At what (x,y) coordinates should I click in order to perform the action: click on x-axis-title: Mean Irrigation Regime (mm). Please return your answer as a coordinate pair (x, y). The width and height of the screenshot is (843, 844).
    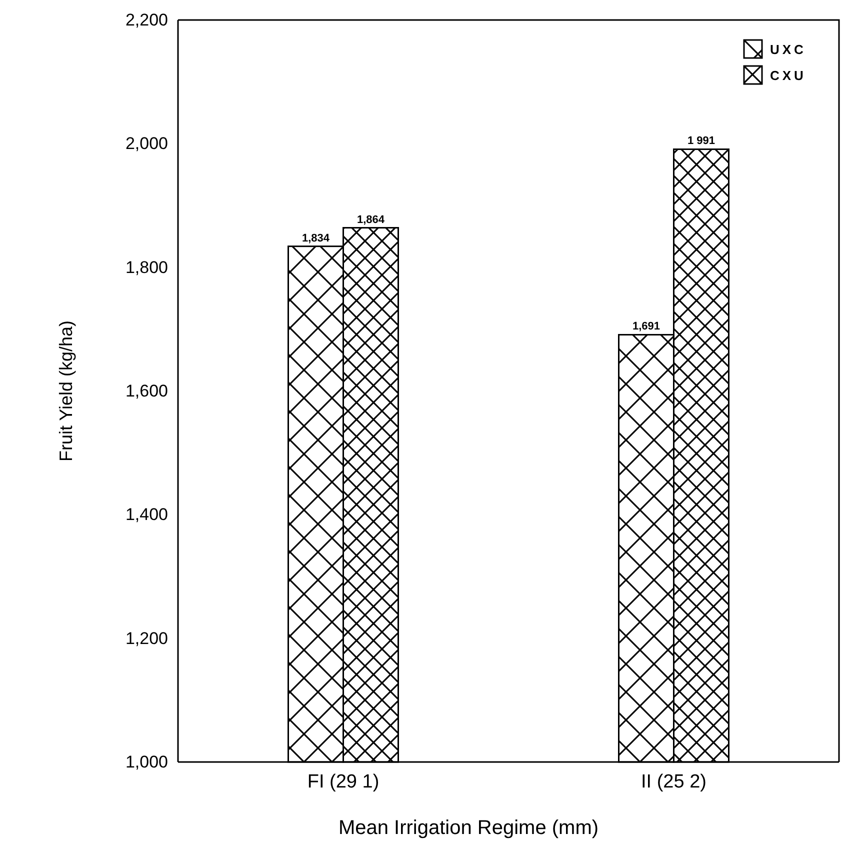
    Looking at the image, I should click on (468, 828).